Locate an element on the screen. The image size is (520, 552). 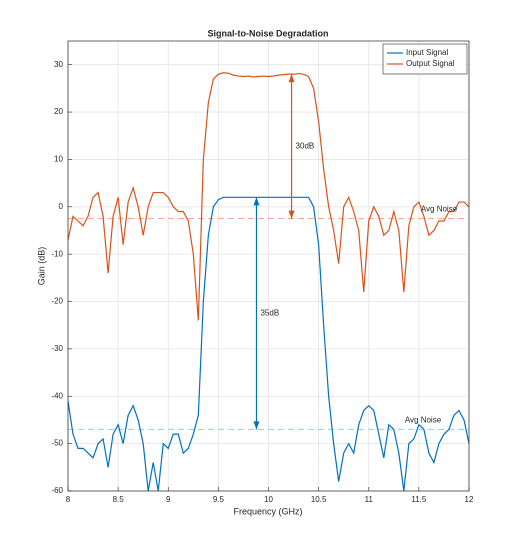
y-tick-label: 10 is located at coordinates (58, 159).